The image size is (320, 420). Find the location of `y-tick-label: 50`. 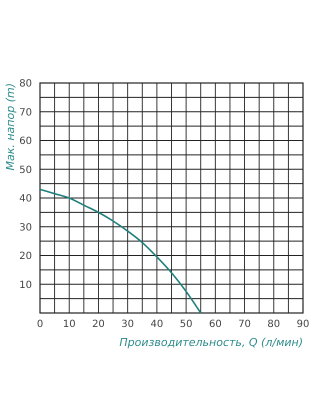

y-tick-label: 50 is located at coordinates (25, 170).